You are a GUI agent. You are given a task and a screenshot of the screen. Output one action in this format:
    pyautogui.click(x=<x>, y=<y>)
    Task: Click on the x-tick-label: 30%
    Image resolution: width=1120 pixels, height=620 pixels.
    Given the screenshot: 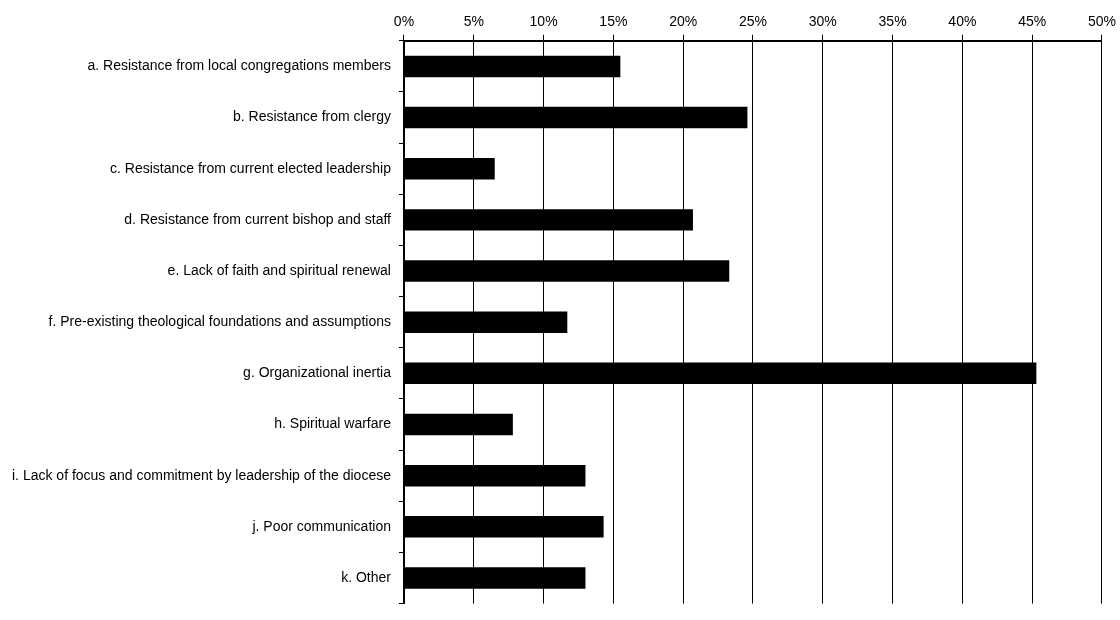 What is the action you would take?
    pyautogui.click(x=822, y=21)
    